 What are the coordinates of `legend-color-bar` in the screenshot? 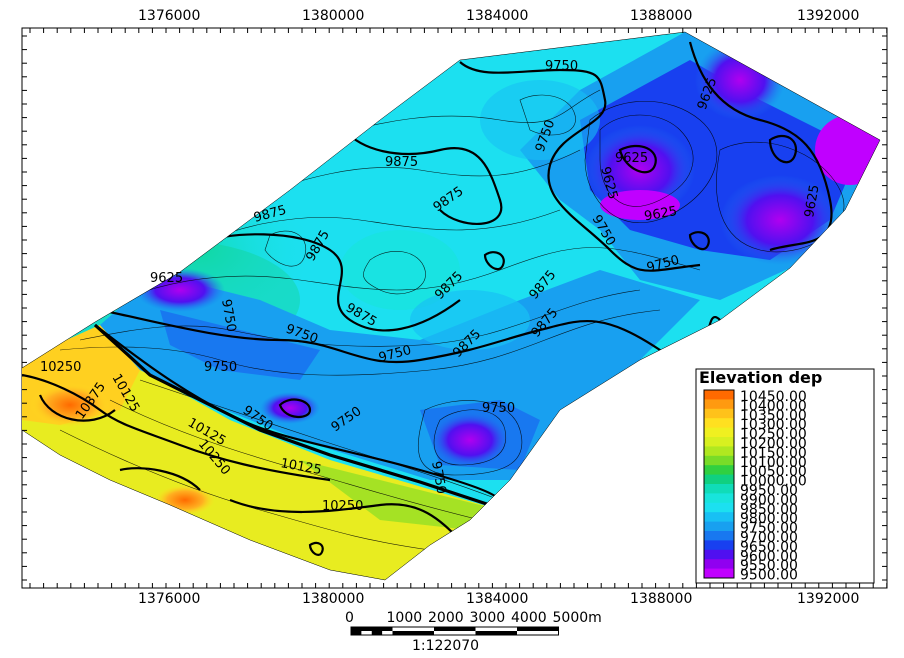 It's located at (719, 484).